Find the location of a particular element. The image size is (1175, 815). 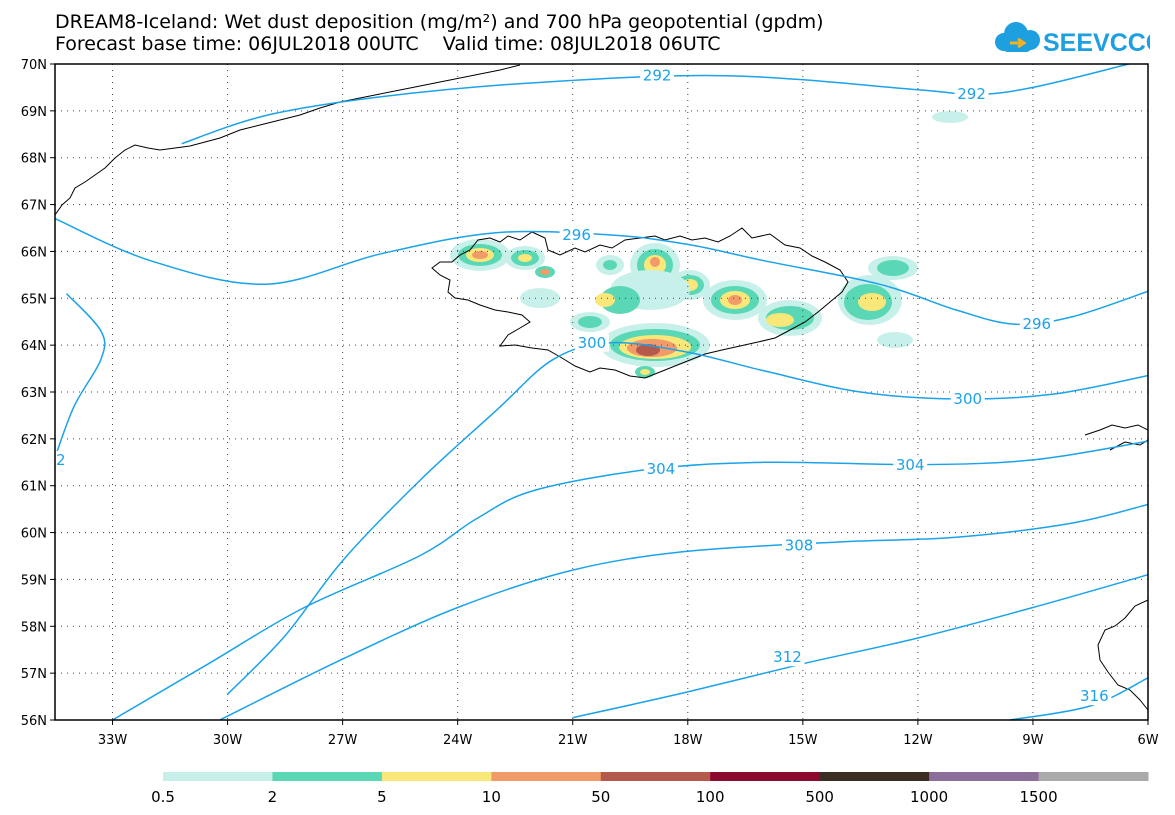

contour-label: 304 is located at coordinates (910, 465).